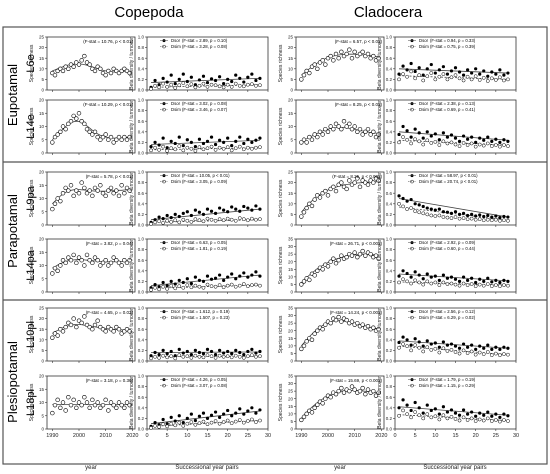 The width and height of the screenshot is (550, 474). I want to click on x-tick-label: 10, so click(435, 436).